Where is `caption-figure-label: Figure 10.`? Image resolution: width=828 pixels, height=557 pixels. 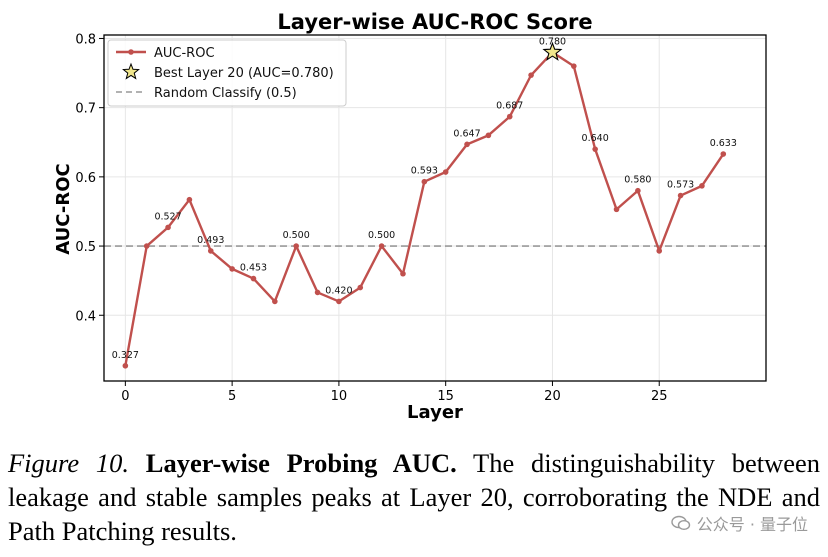
caption-figure-label: Figure 10. is located at coordinates (69, 463).